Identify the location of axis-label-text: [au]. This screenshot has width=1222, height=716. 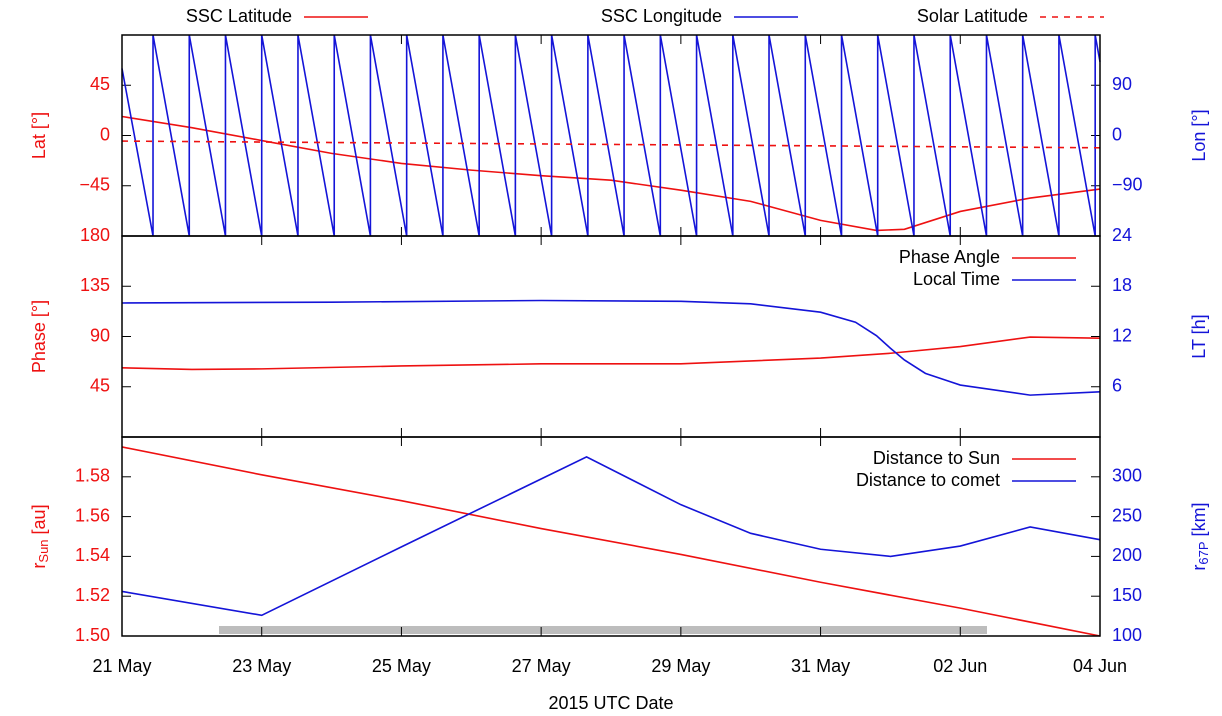
(39, 519).